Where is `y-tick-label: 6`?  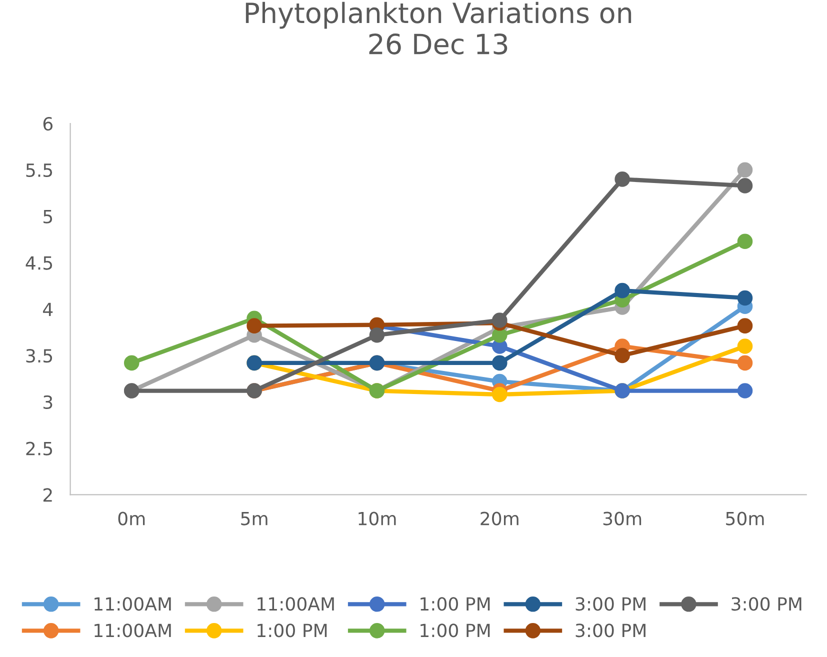 y-tick-label: 6 is located at coordinates (47, 123).